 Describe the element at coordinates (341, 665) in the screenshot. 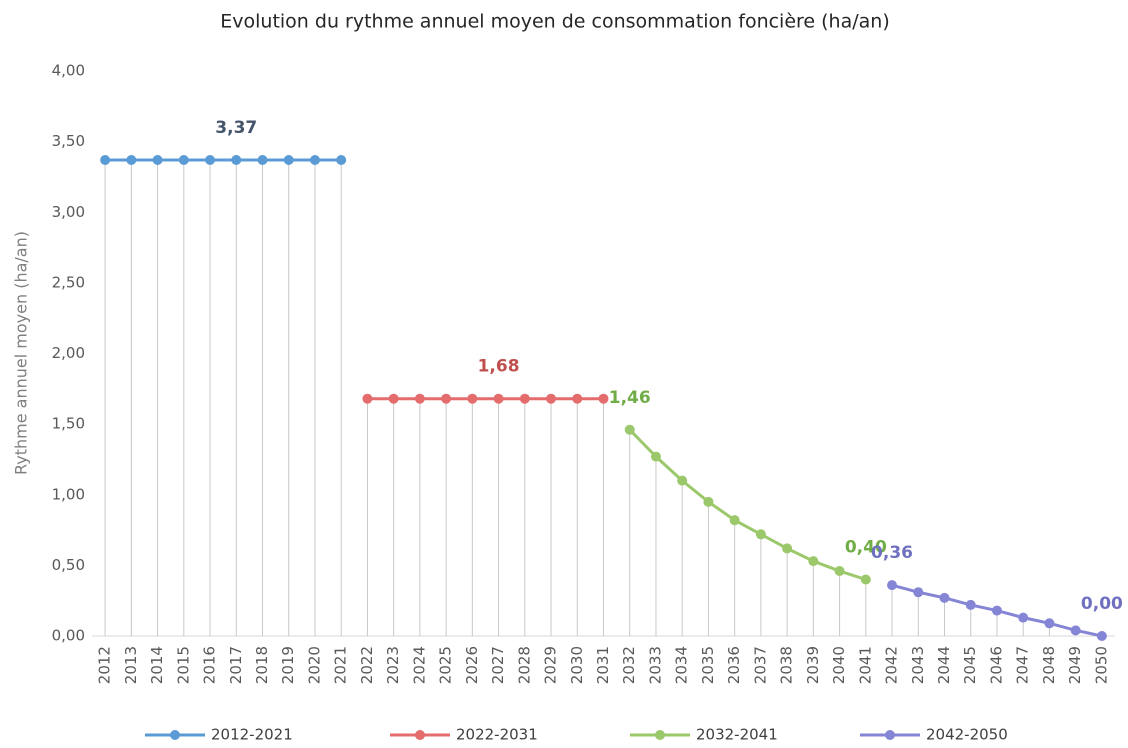

I see `x-tick-label: 2021` at that location.